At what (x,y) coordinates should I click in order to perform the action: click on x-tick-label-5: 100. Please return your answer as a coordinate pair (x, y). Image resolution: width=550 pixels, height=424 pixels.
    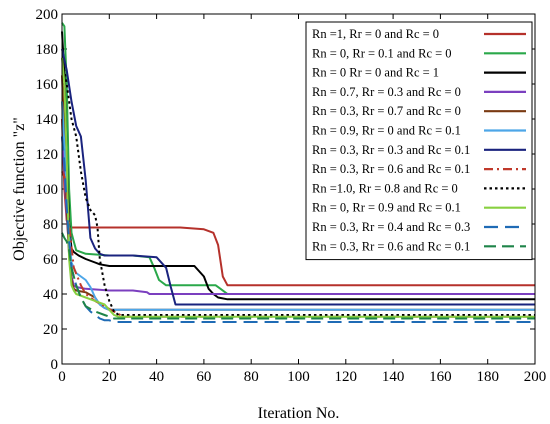
    Looking at the image, I should click on (298, 377).